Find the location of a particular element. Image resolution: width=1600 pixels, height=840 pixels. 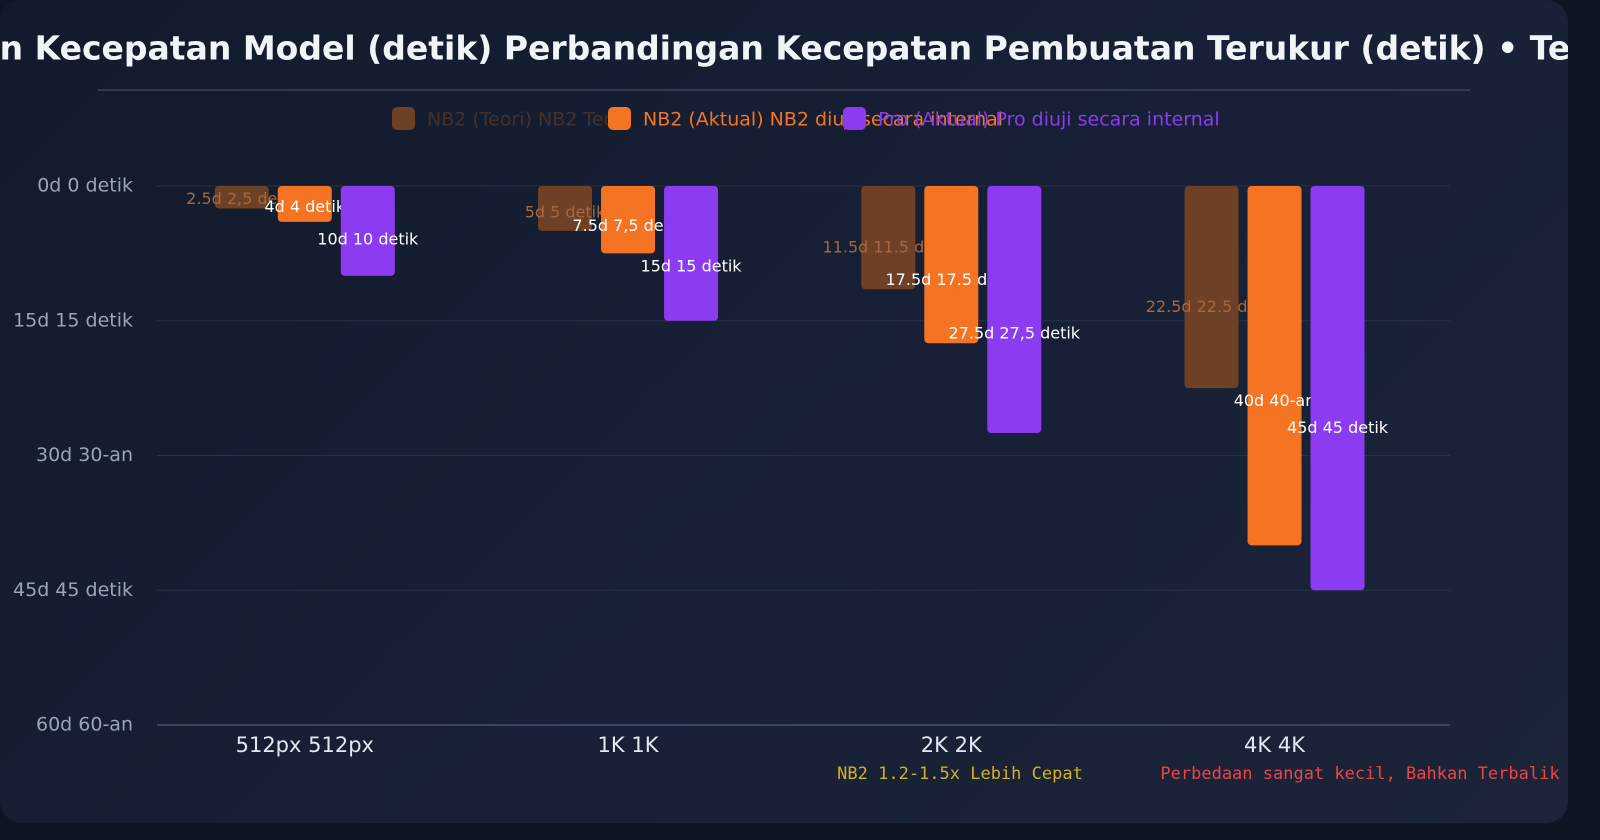

value-label: 11.5d 11.5 detik is located at coordinates (889, 246).